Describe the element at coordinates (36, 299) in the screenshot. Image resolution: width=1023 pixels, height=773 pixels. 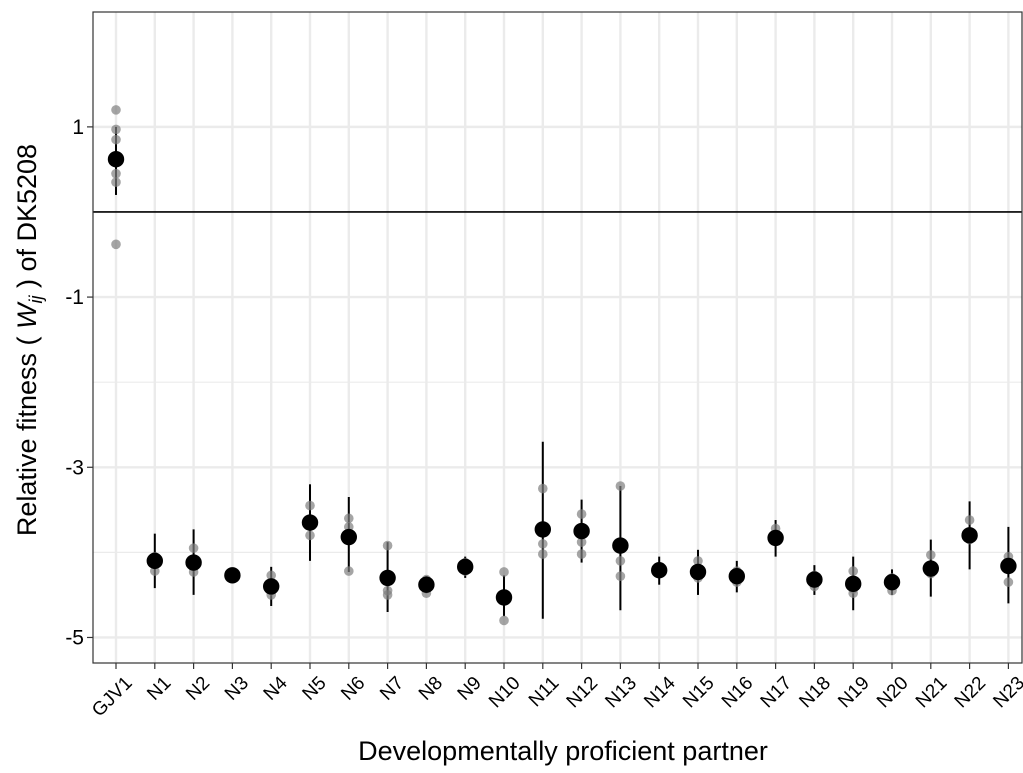
I see `y-axis-title-subscript: ij` at that location.